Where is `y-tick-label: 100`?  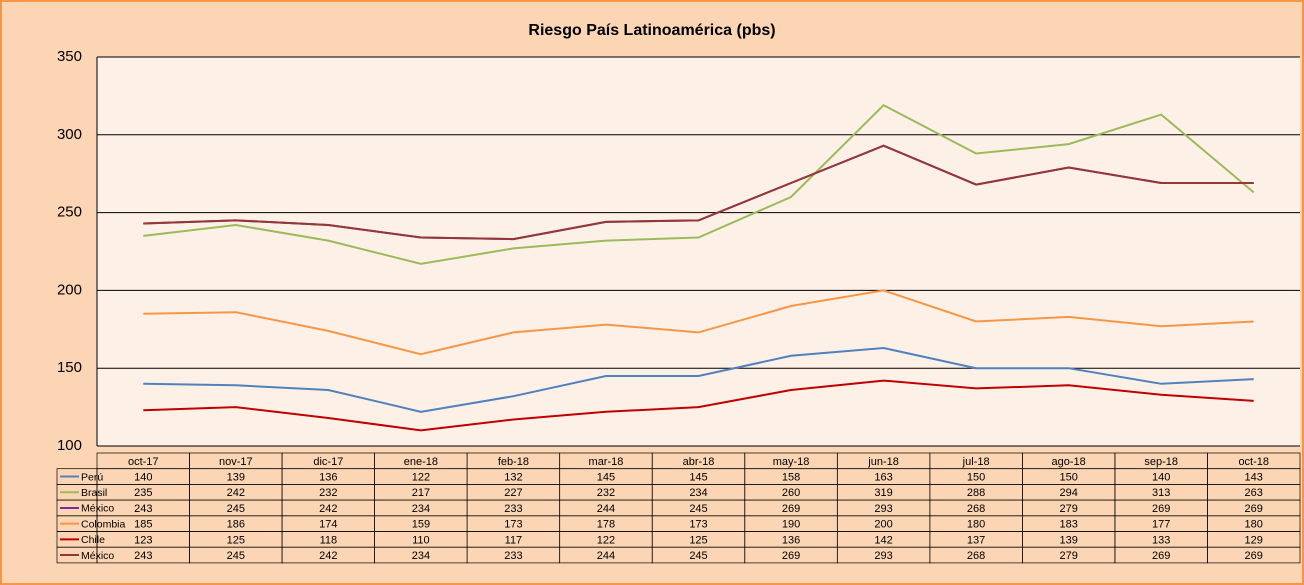
y-tick-label: 100 is located at coordinates (69, 445).